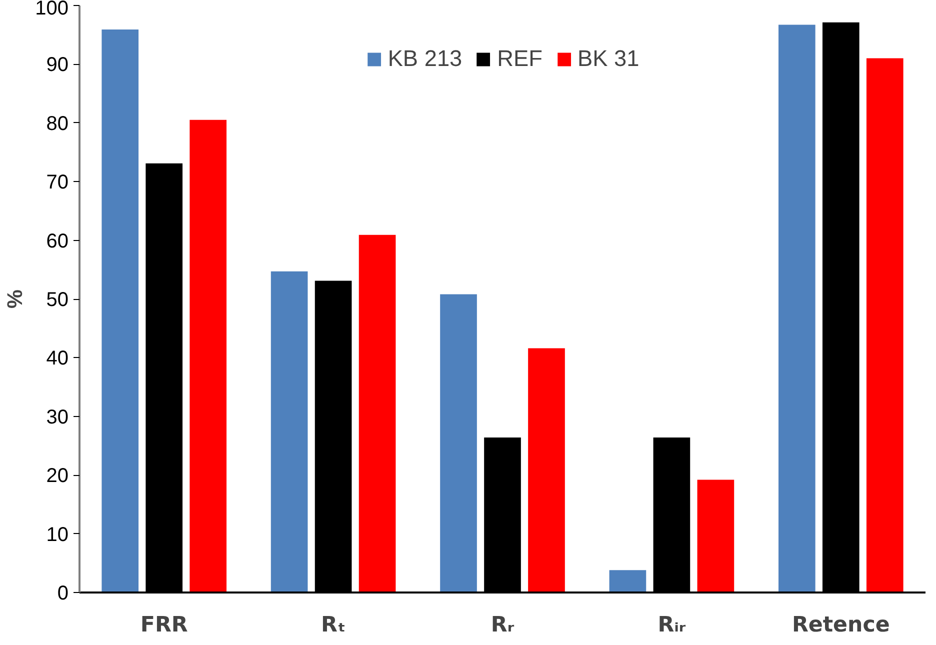  Describe the element at coordinates (502, 625) in the screenshot. I see `x-tick-label: Rᵣ` at that location.